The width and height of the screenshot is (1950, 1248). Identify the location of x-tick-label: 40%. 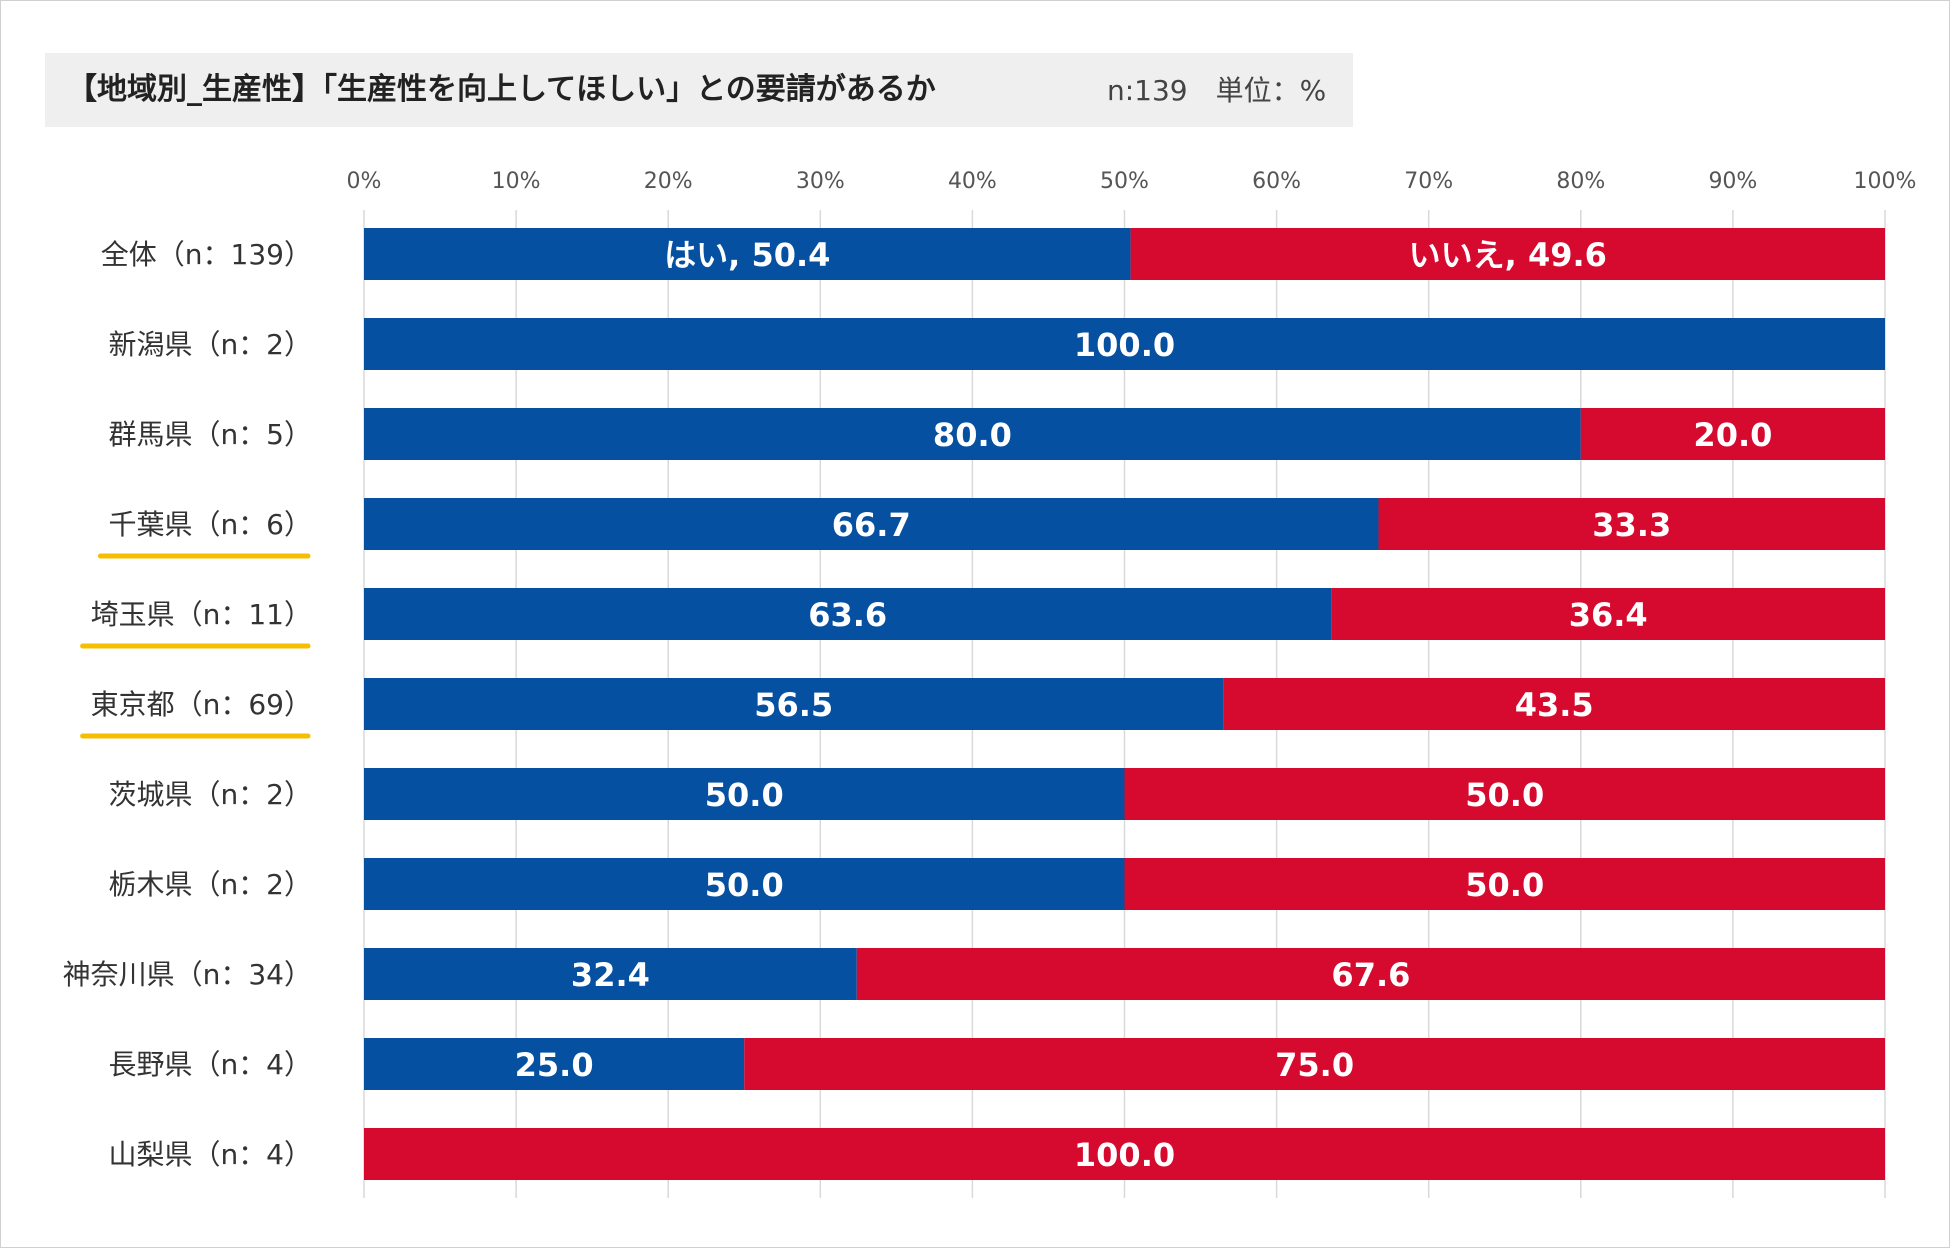
(972, 181).